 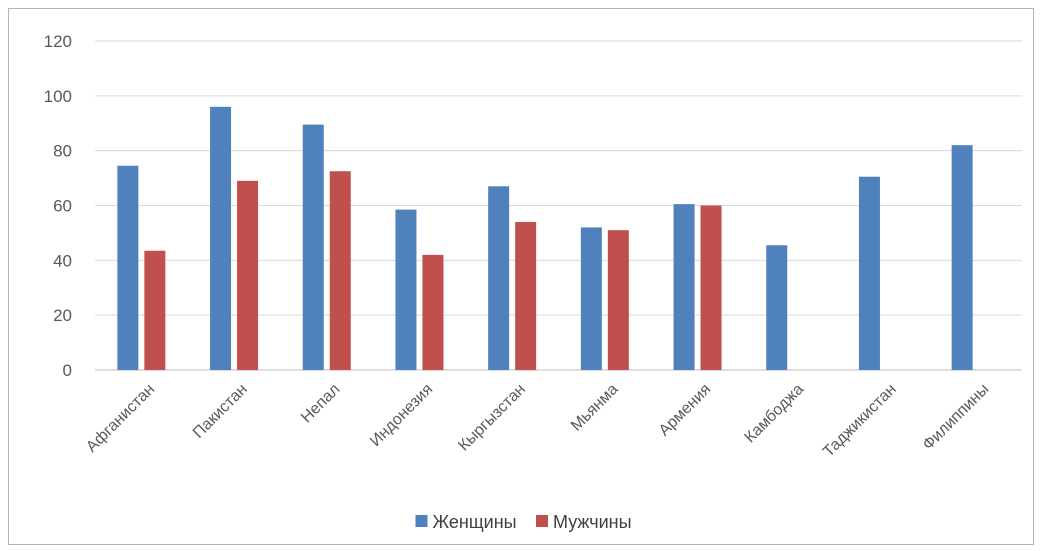 I want to click on y-tick-label: 80, so click(x=62, y=151).